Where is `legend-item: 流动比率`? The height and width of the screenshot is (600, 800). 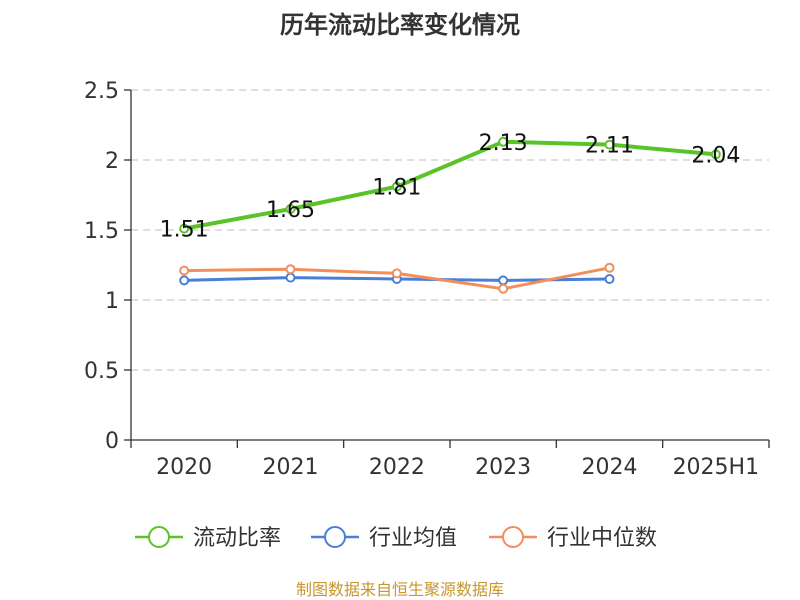 legend-item: 流动比率 is located at coordinates (208, 538).